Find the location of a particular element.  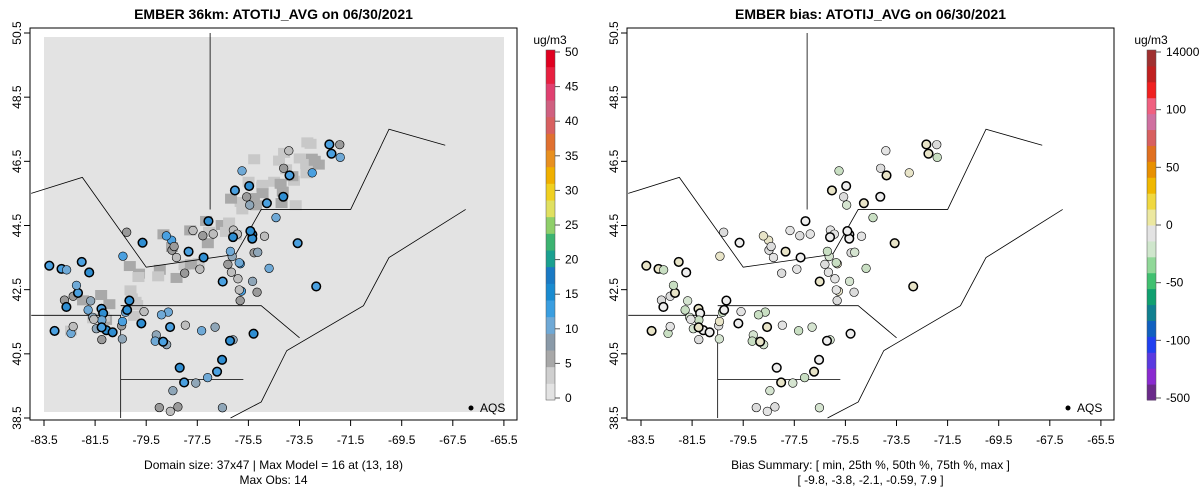

x-tick-label: -83.5 is located at coordinates (641, 440).